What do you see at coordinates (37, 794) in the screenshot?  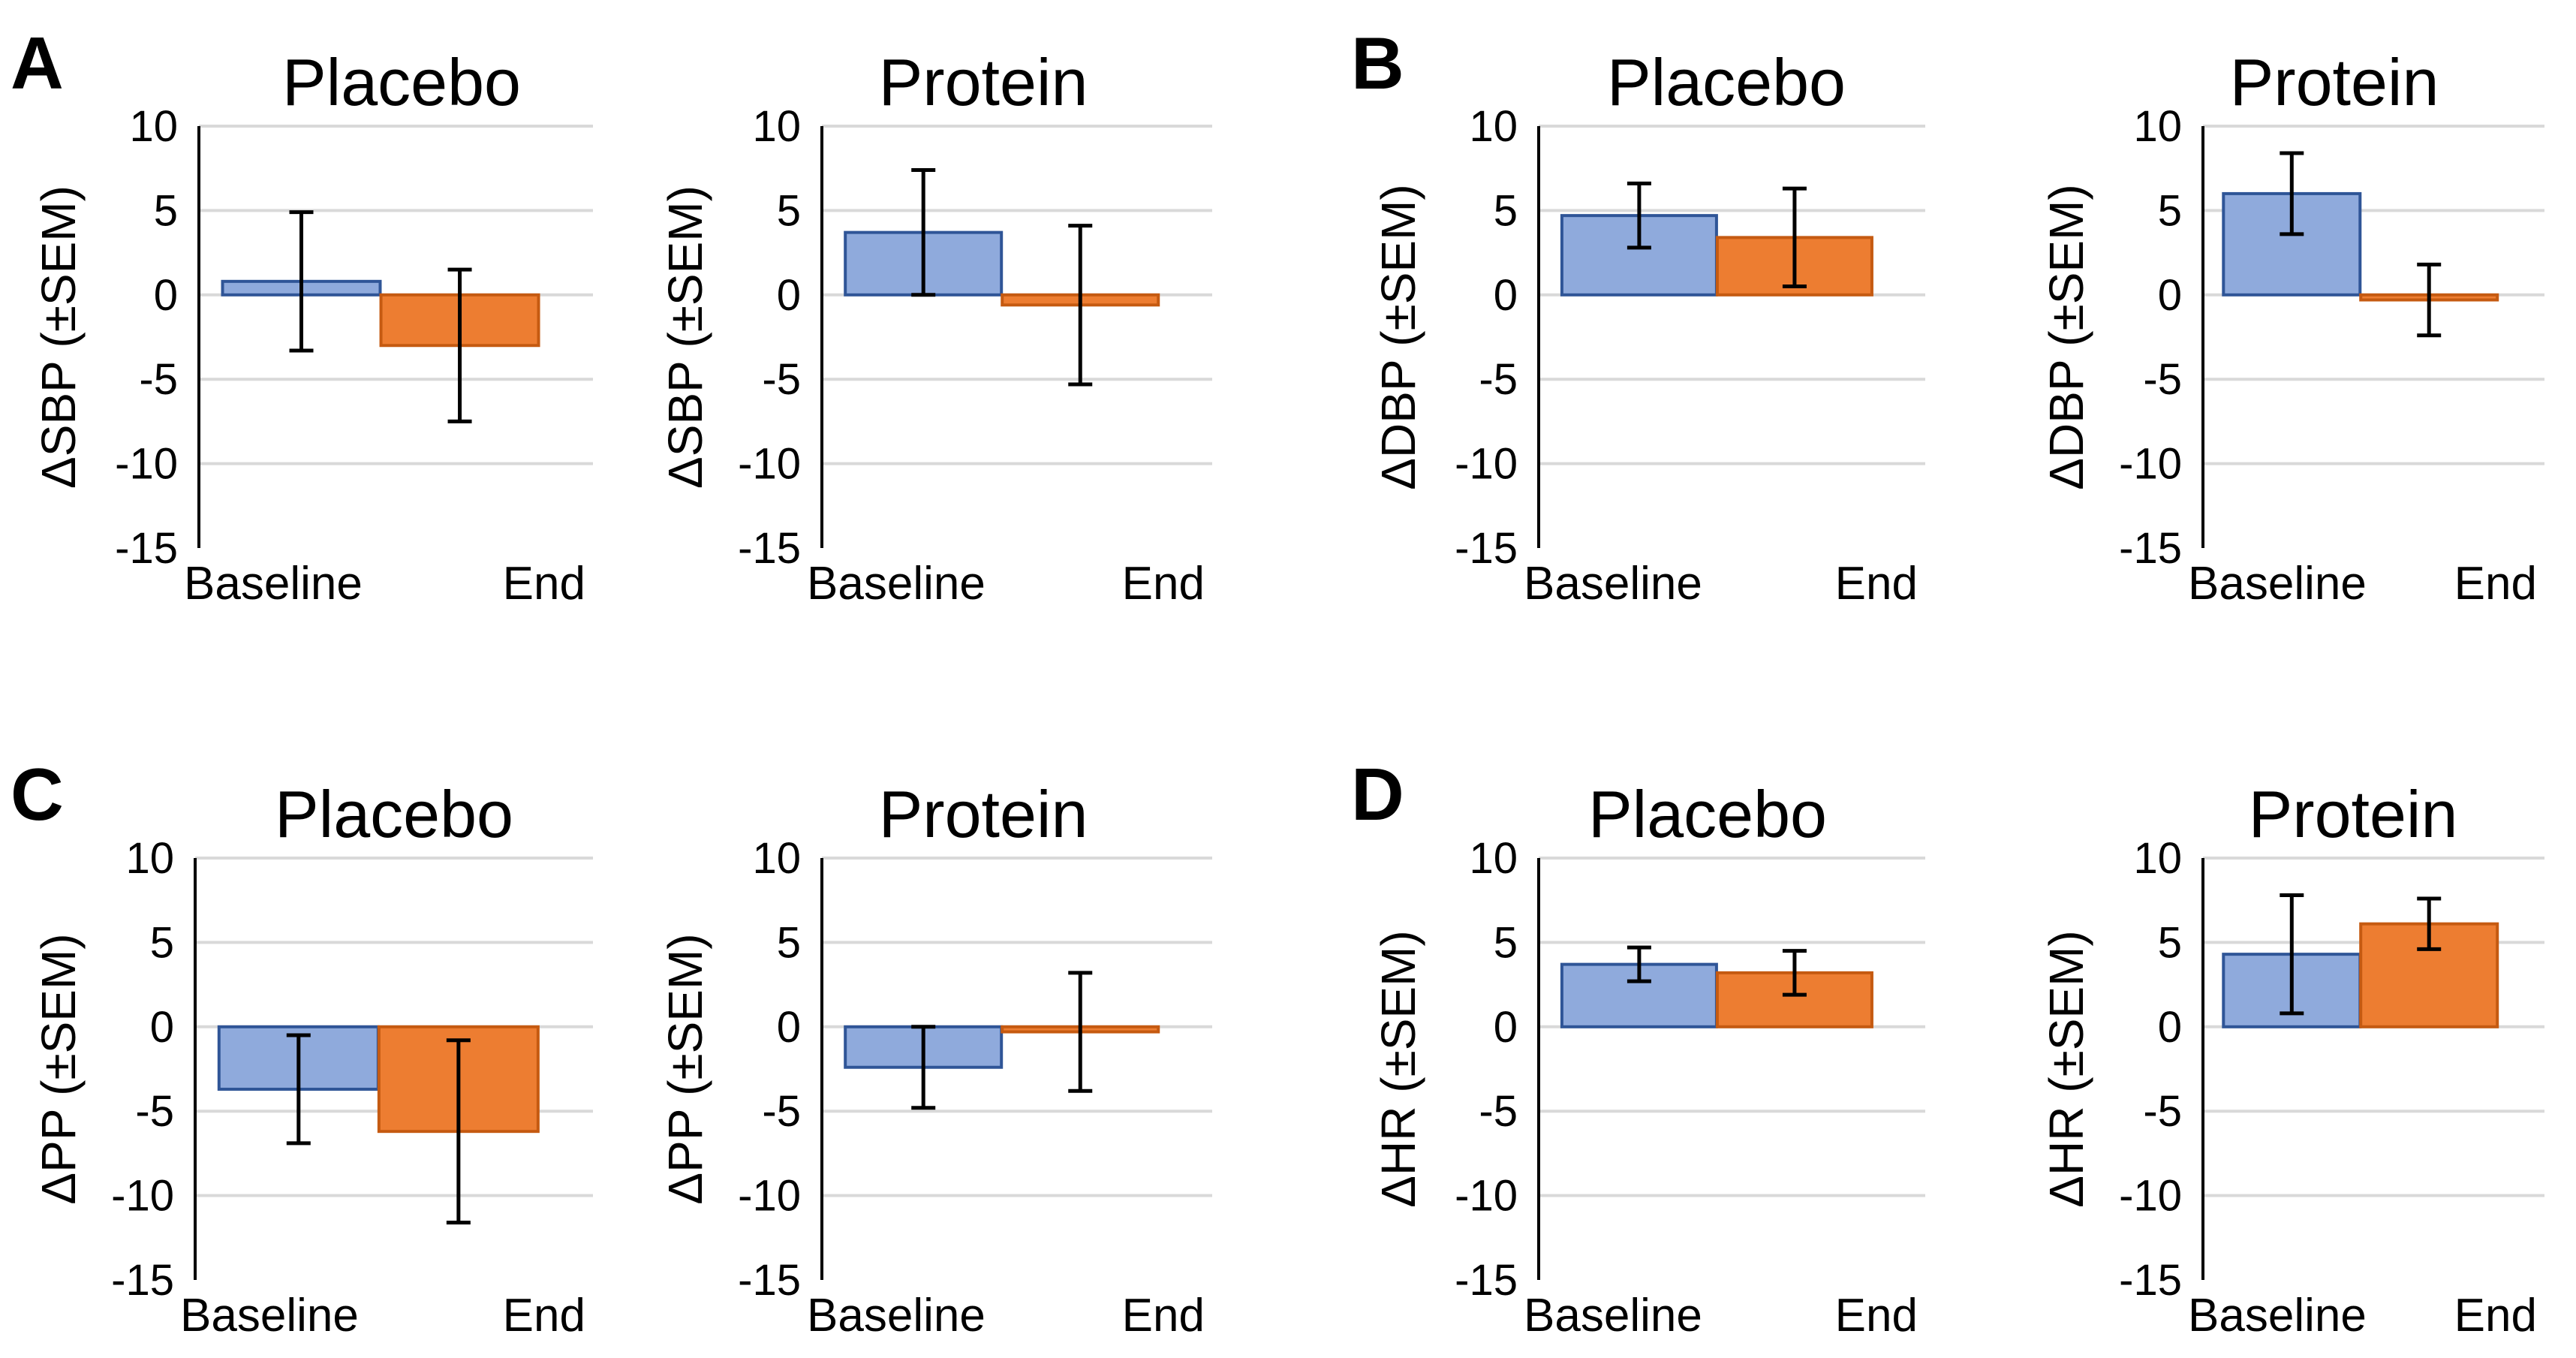 I see `panel-letter-c: C` at bounding box center [37, 794].